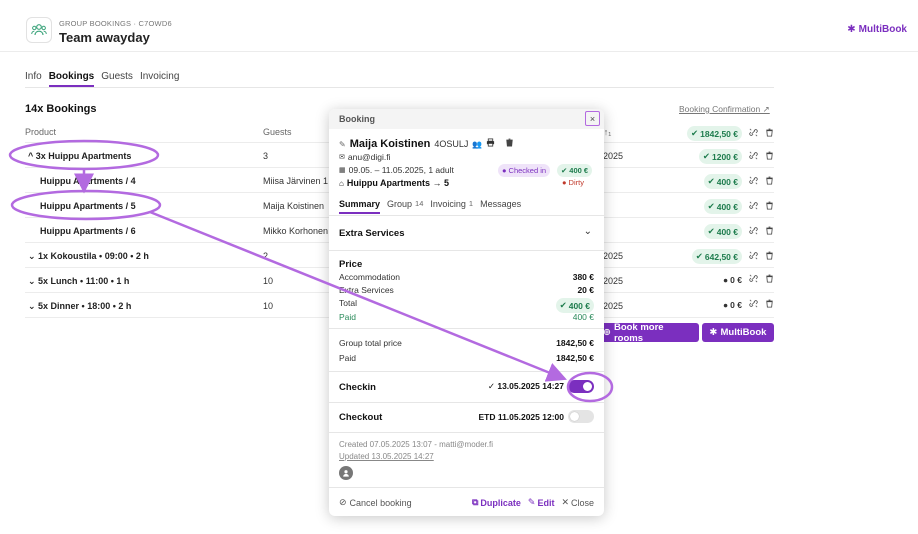 The image size is (918, 534). I want to click on paid-label: Paid, so click(348, 317).